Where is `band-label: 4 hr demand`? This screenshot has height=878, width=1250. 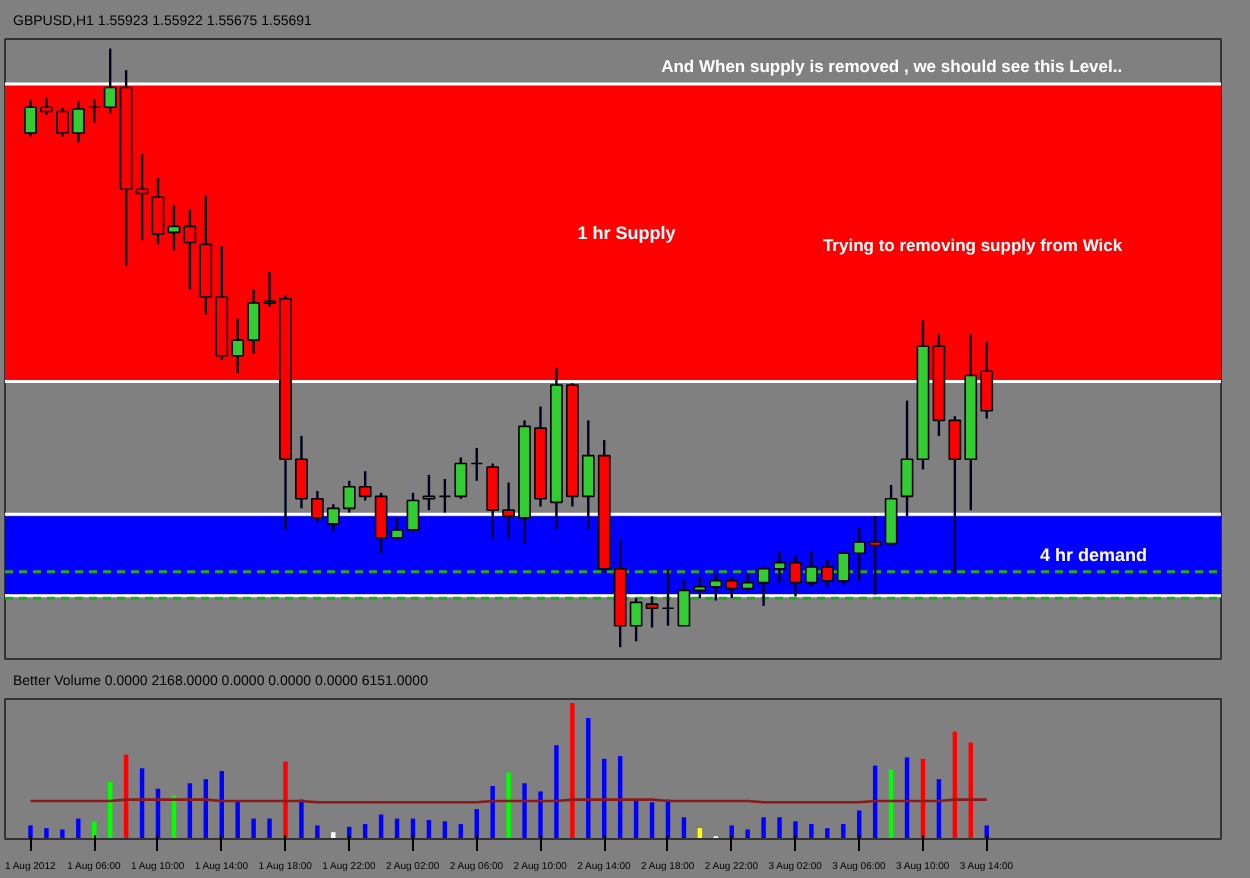
band-label: 4 hr demand is located at coordinates (1093, 555).